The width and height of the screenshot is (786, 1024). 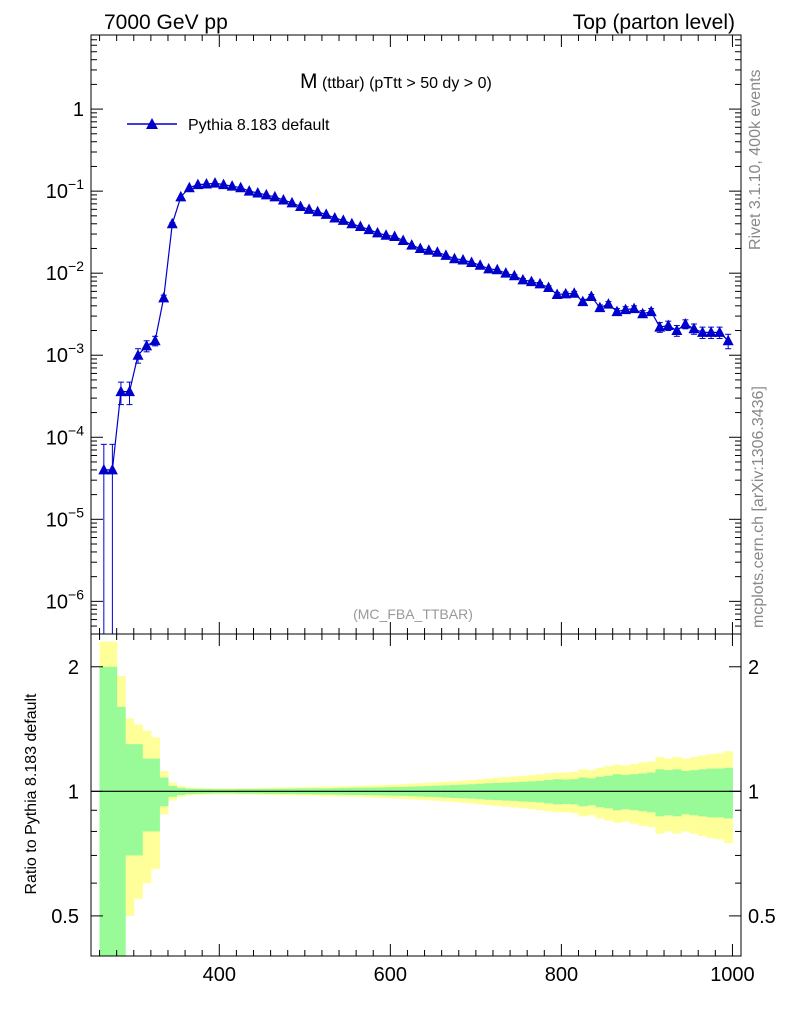 What do you see at coordinates (73, 792) in the screenshot?
I see `ratio-y-tick-label-left: 1` at bounding box center [73, 792].